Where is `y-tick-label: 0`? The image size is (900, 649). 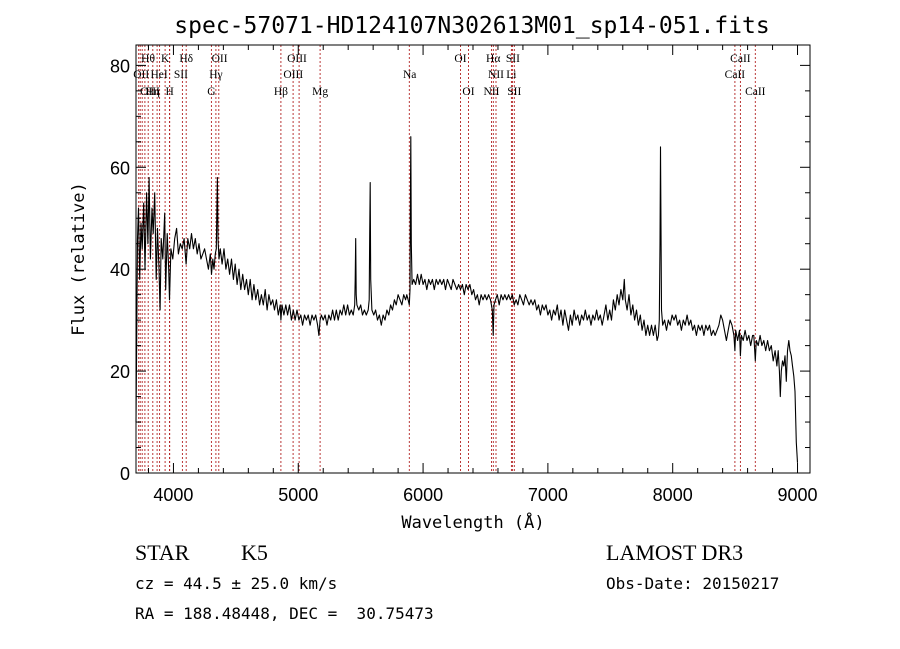 y-tick-label: 0 is located at coordinates (125, 474).